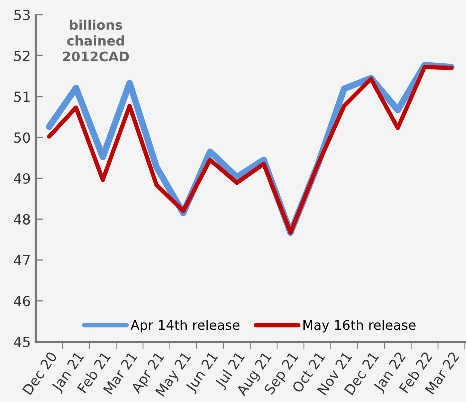  What do you see at coordinates (22, 342) in the screenshot?
I see `y-tick-label: 45` at bounding box center [22, 342].